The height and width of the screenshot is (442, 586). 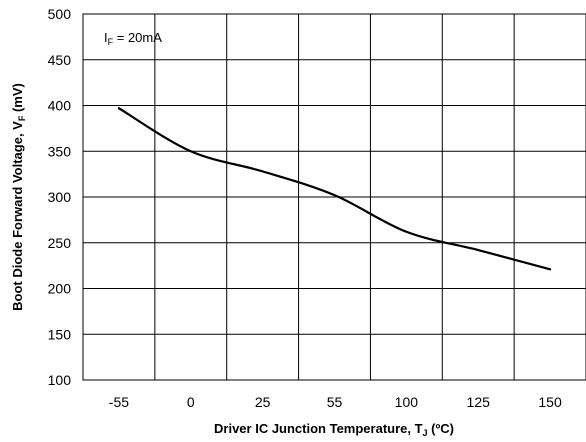 What do you see at coordinates (263, 402) in the screenshot?
I see `x-tick-label: 25` at bounding box center [263, 402].